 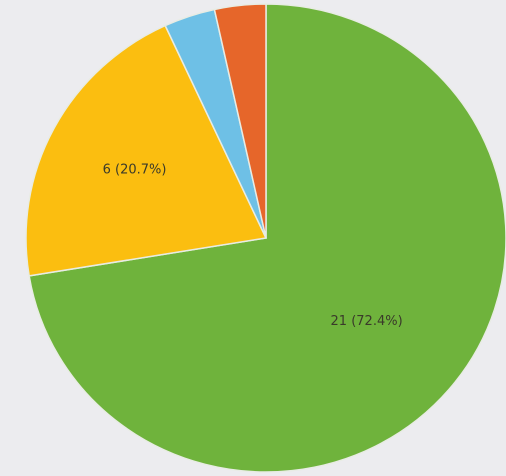 I want to click on pie-slice-label-1: 6 (20.7%), so click(x=135, y=170).